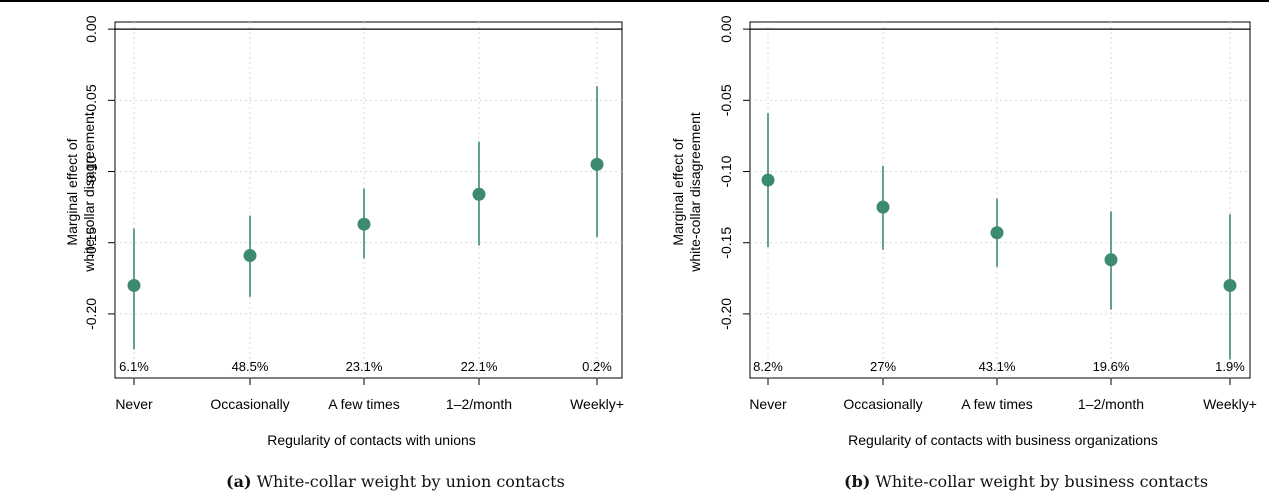  What do you see at coordinates (239, 481) in the screenshot?
I see `caption-a-tag: (a)` at bounding box center [239, 481].